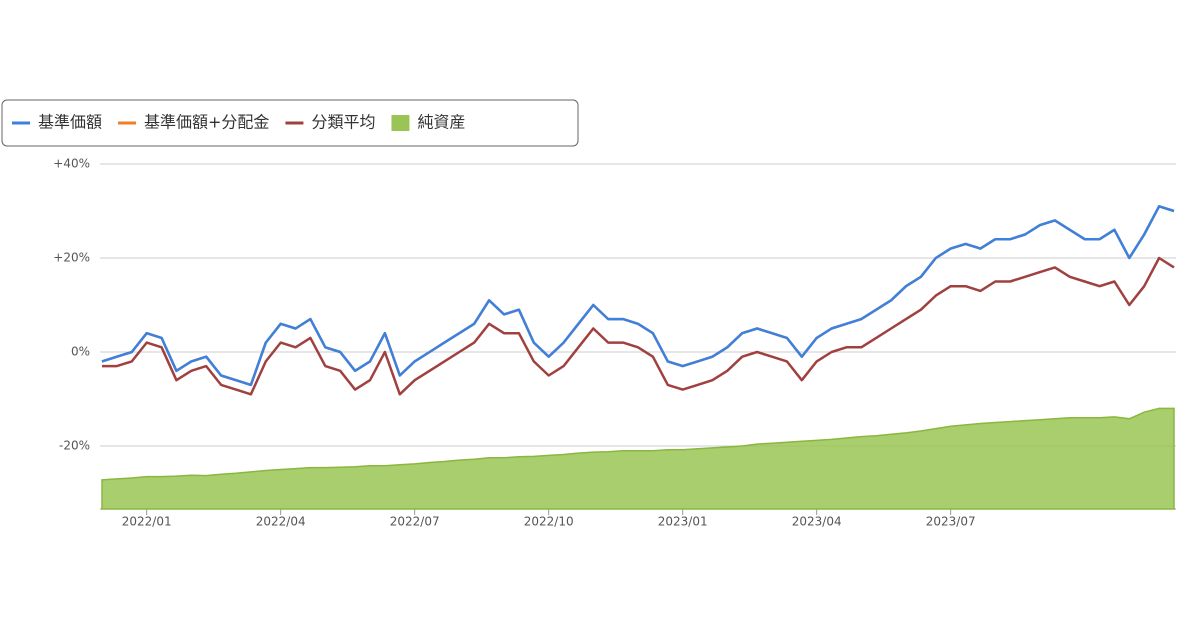 This screenshot has width=1200, height=630. I want to click on y-tick-label: 0%, so click(80, 352).